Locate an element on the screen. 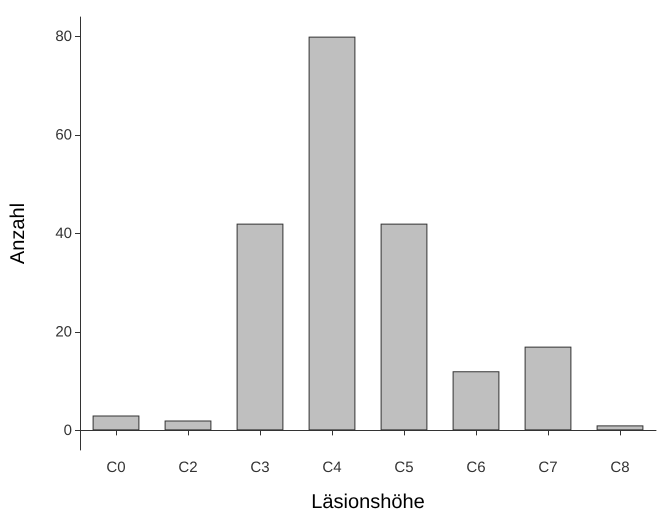 This screenshot has width=662, height=518. y-tick-label: 20 is located at coordinates (63, 331).